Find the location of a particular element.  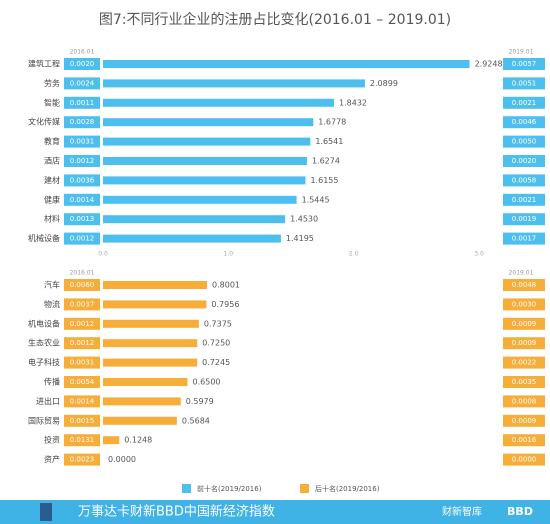

footer-logo: BBD is located at coordinates (520, 511).